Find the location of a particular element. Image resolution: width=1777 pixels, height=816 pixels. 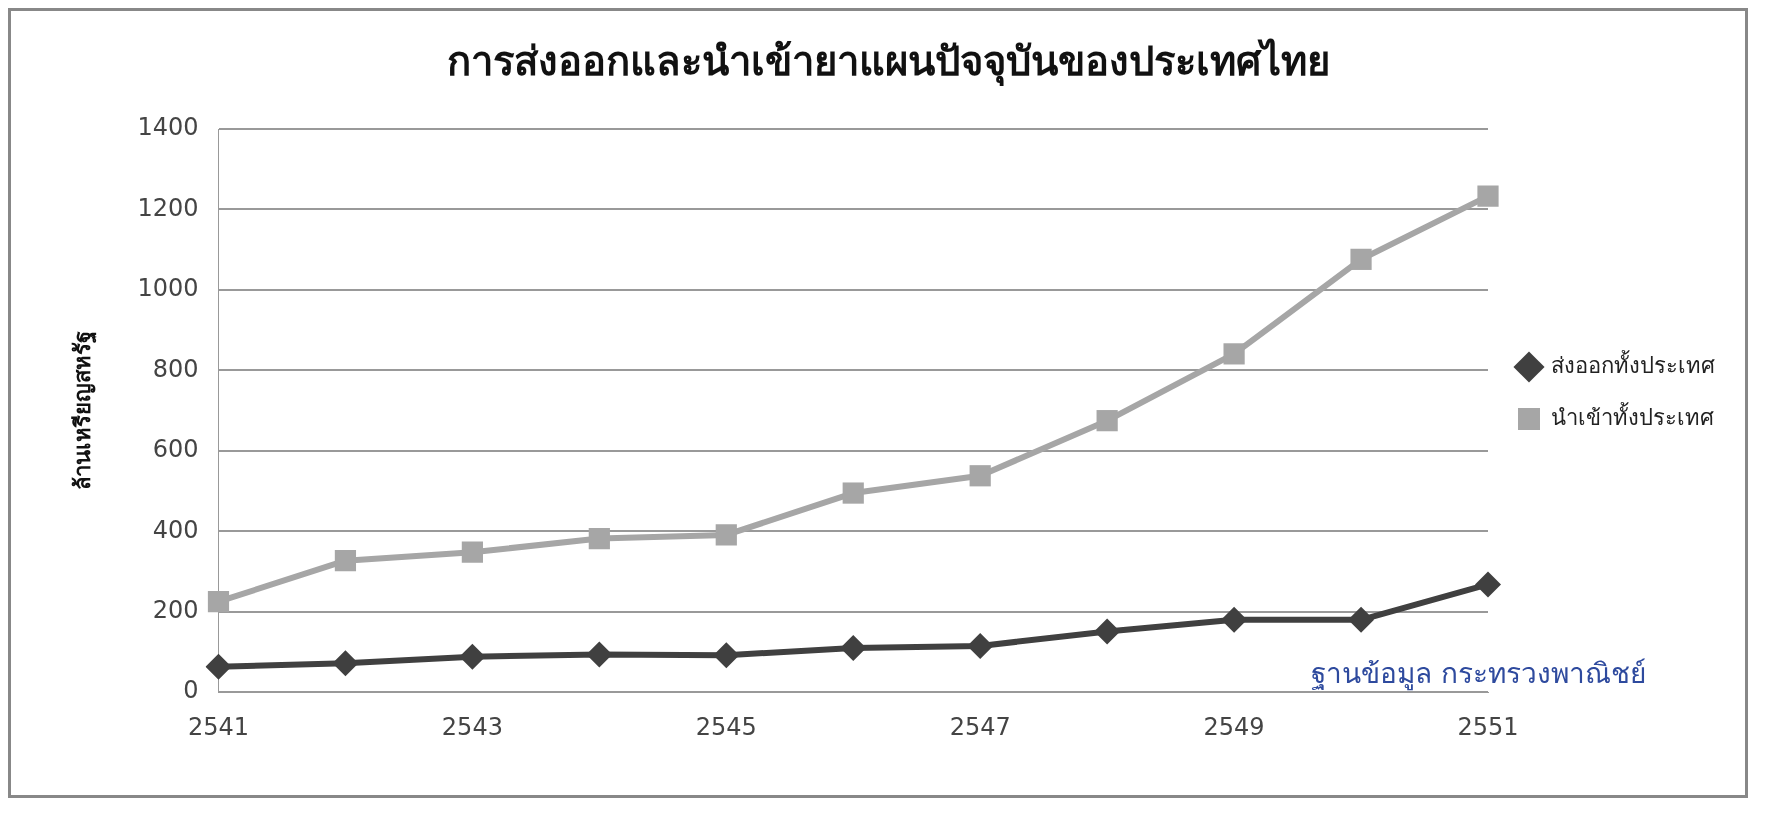

y-tick-label: 400 is located at coordinates (175, 529).